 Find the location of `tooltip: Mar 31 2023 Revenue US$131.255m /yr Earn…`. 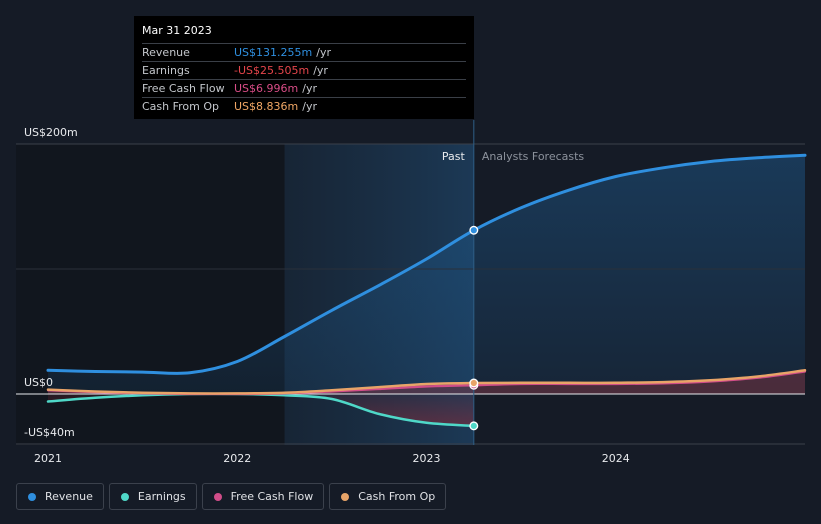

tooltip: Mar 31 2023 Revenue US$131.255m /yr Earn… is located at coordinates (304, 67).